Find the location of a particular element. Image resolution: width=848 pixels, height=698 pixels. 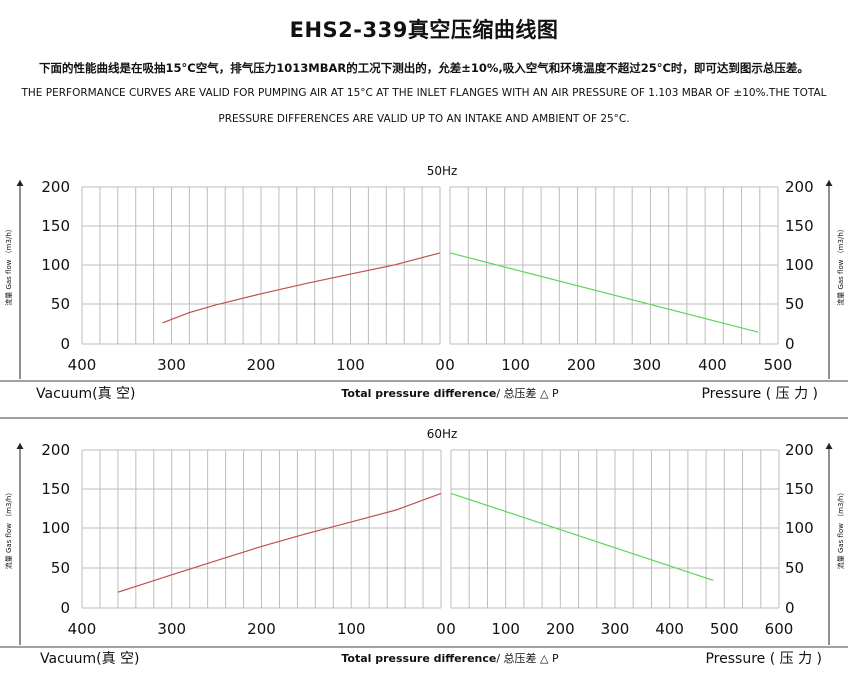

chart-title: 60Hz is located at coordinates (442, 434).